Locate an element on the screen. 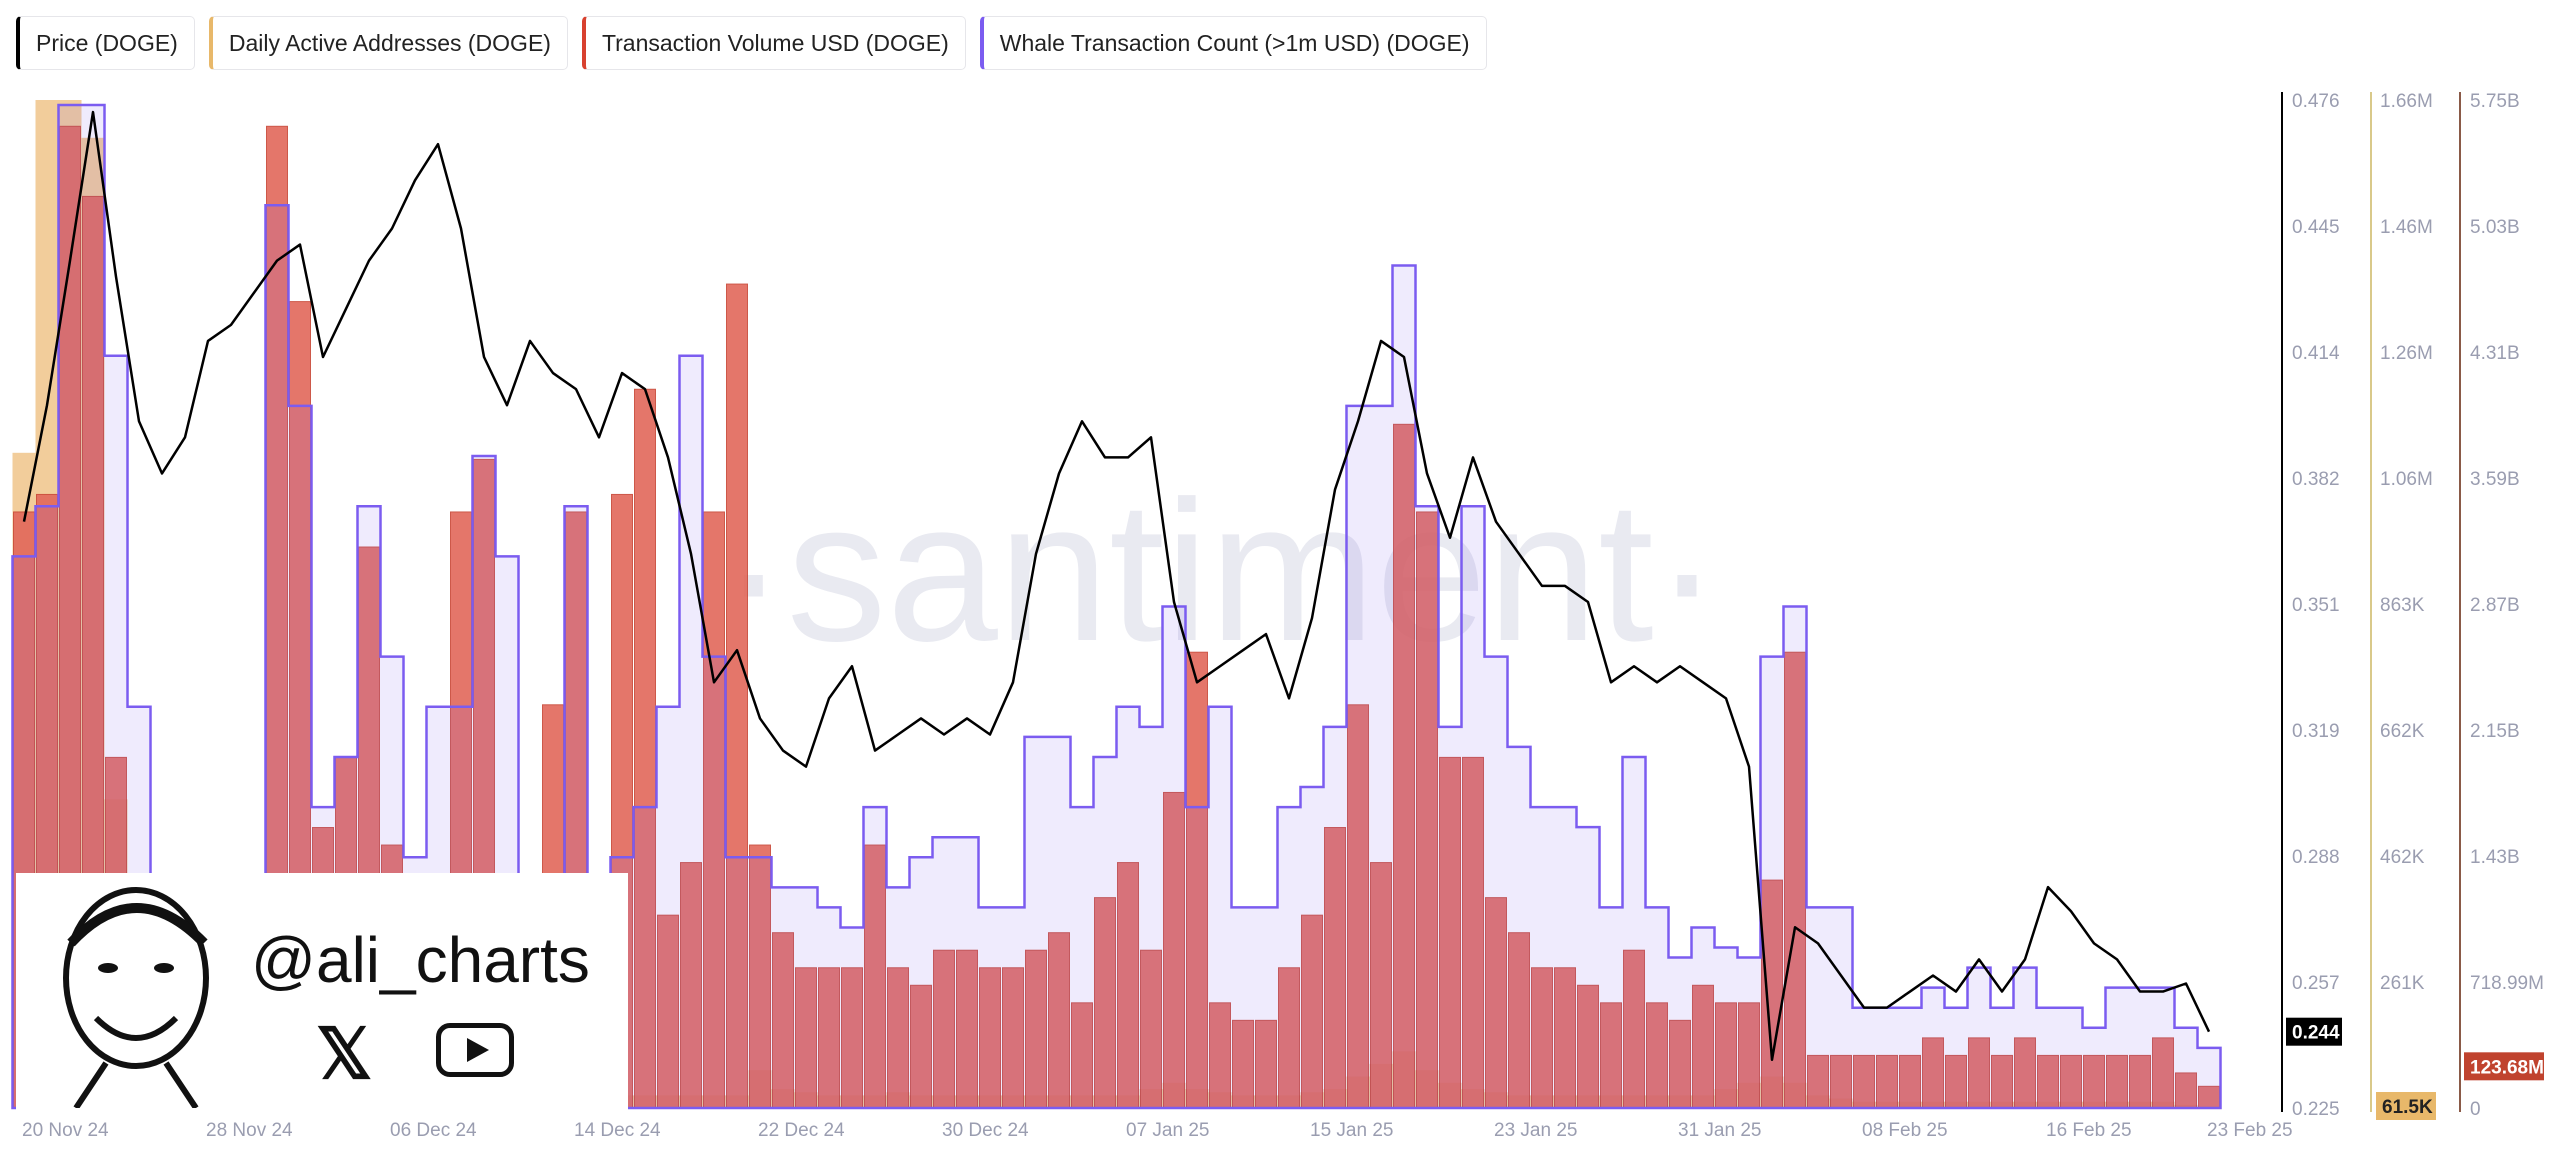  price-tick-label: 0.445 is located at coordinates (2316, 227).